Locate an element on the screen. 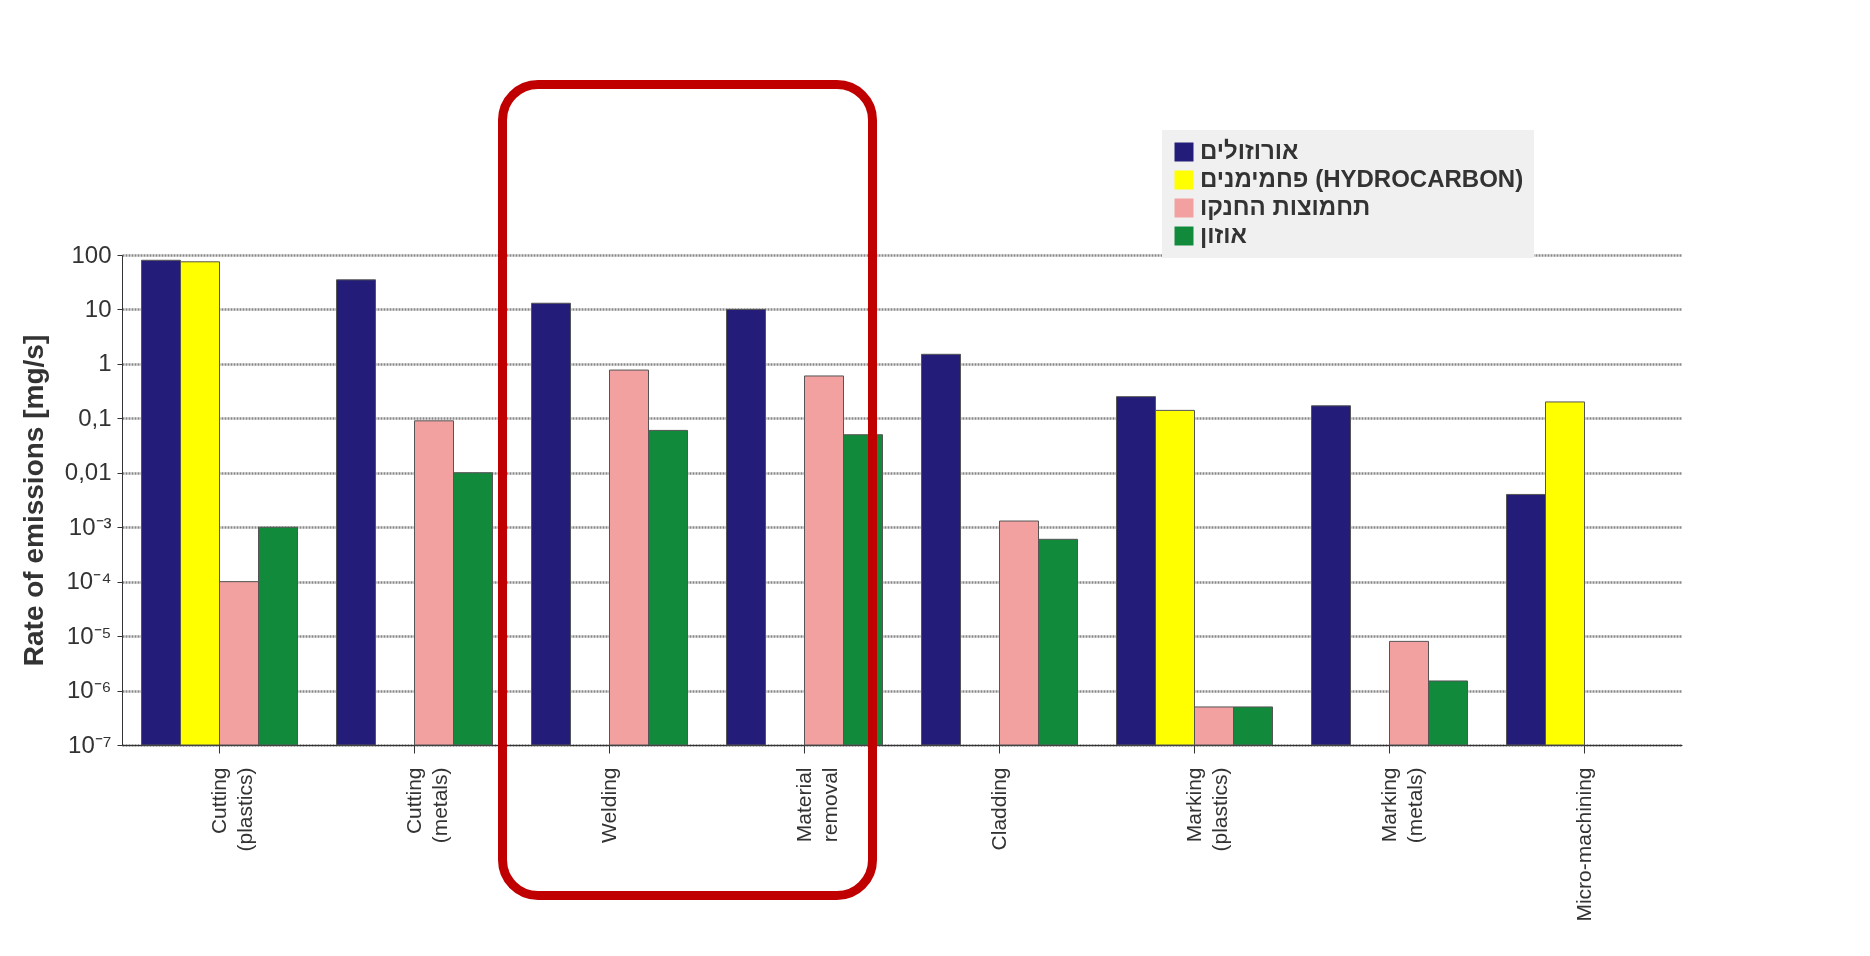  x-tick-label: Cutting (metals) is located at coordinates (426, 805).